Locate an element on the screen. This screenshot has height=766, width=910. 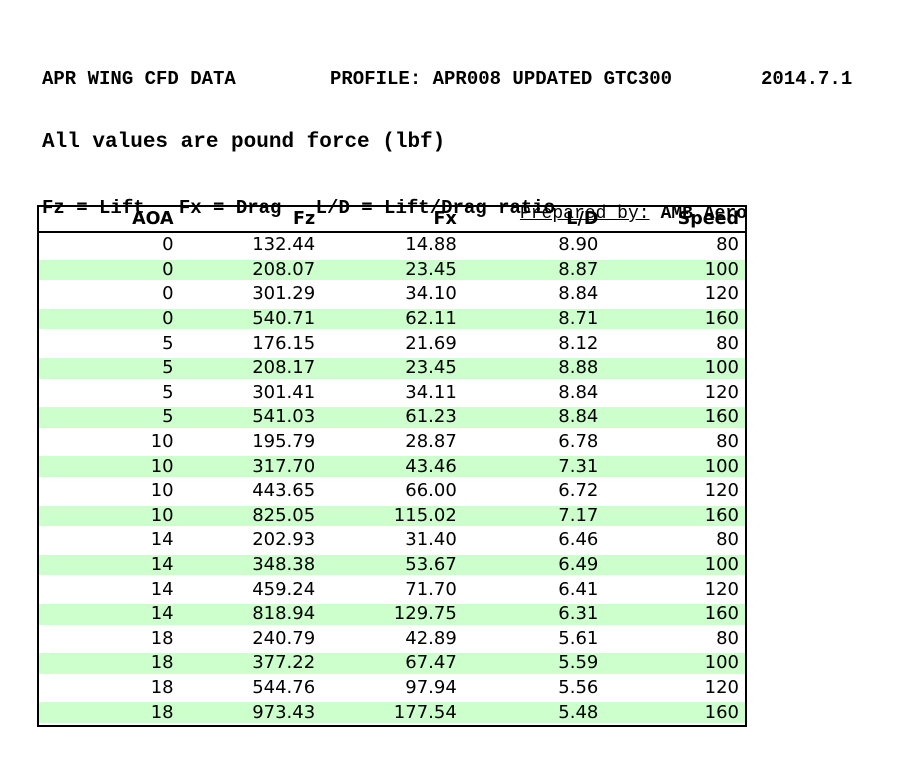
table-cell: 301.29 is located at coordinates (284, 294).